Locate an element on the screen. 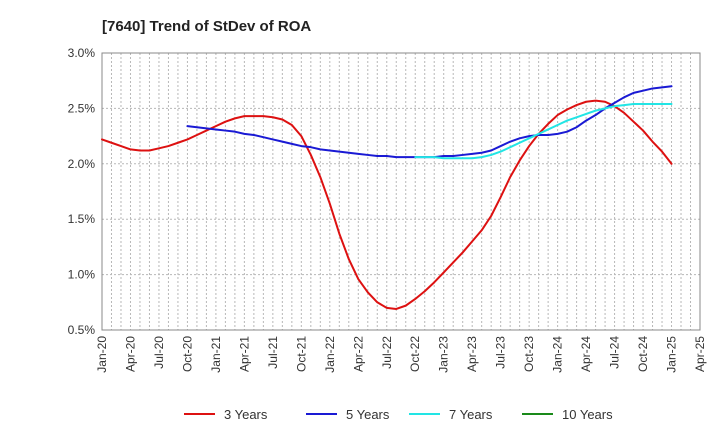  legend-label: 10 Years is located at coordinates (587, 414).